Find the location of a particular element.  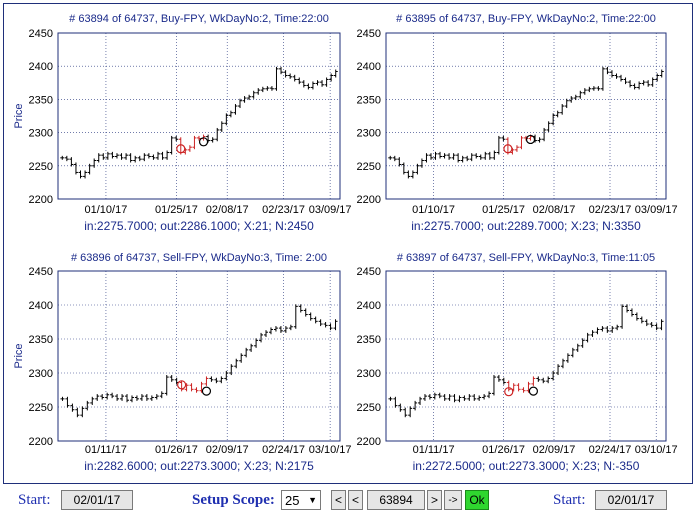

chevron-down-icon: ▼ is located at coordinates (312, 500).